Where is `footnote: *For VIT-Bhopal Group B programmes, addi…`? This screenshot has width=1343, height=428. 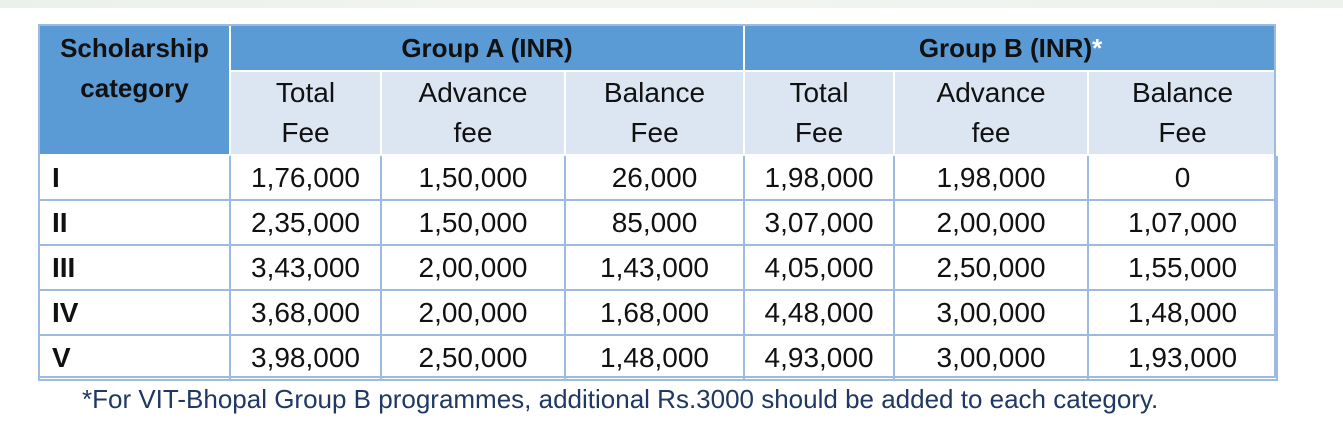
footnote: *For VIT-Bhopal Group B programmes, addi… is located at coordinates (620, 399).